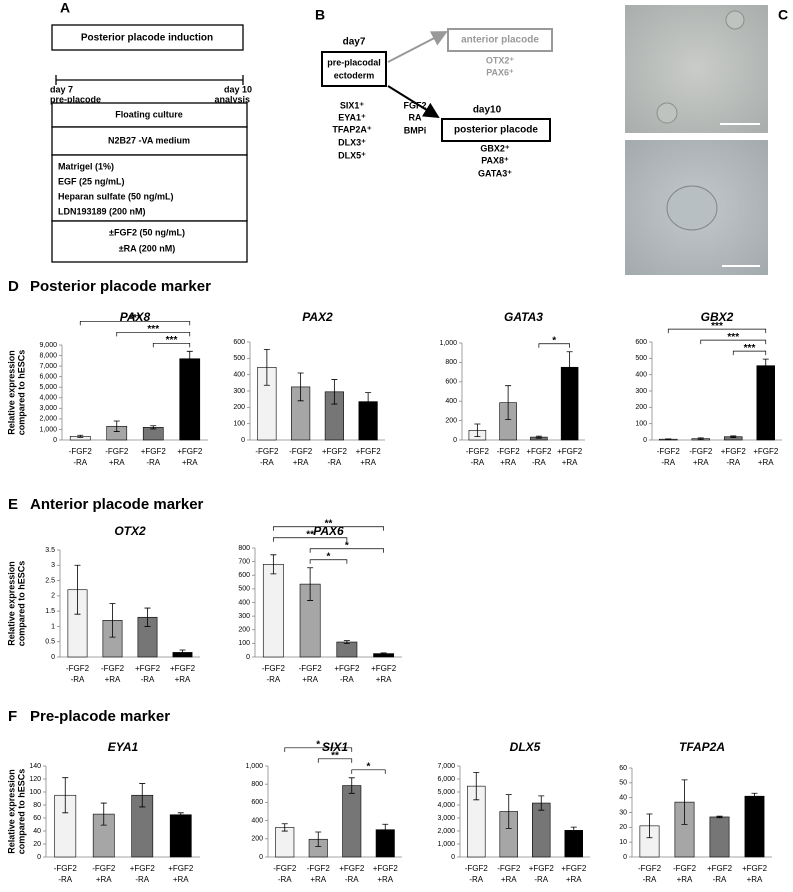 The width and height of the screenshot is (793, 892). I want to click on y-tick-label: 3.5, so click(50, 550).